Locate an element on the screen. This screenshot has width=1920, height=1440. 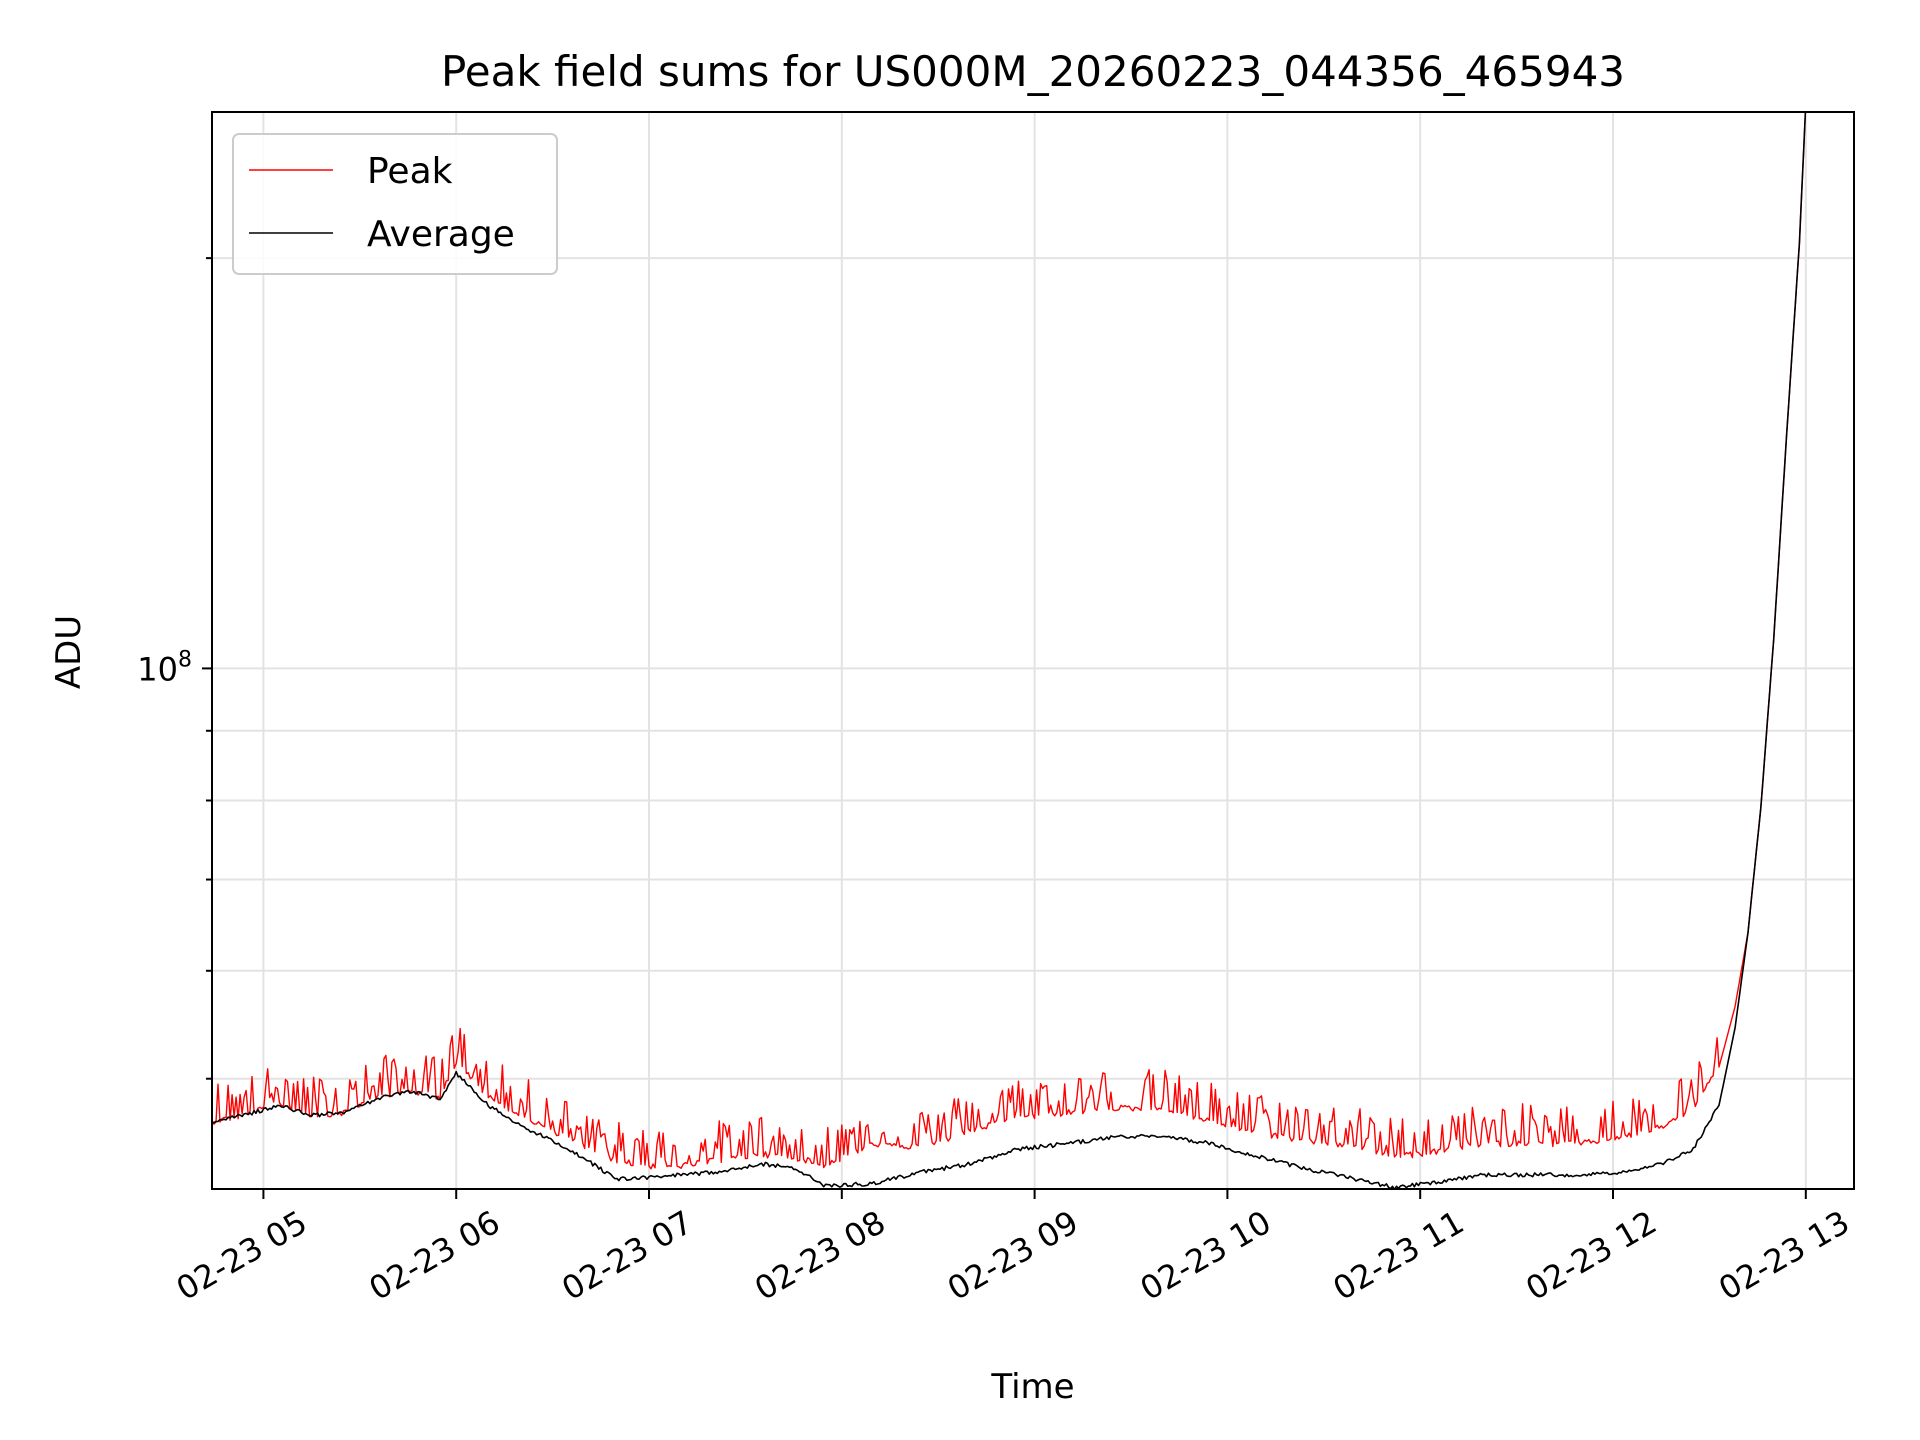
y-tick-base: 10 is located at coordinates (157, 669).